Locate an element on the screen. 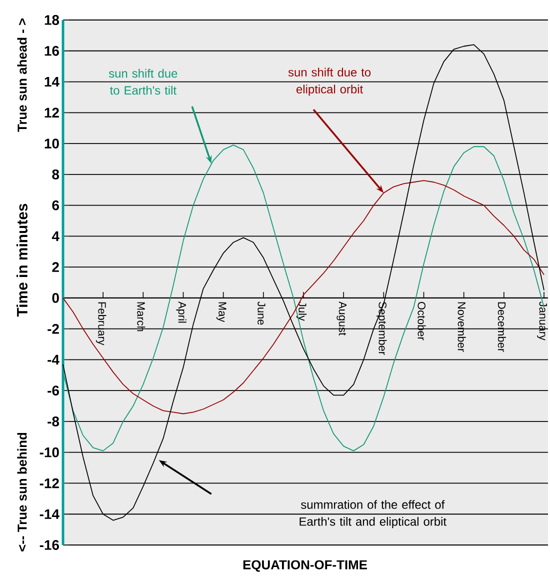 The height and width of the screenshot is (577, 550). x-tick-label: April is located at coordinates (181, 312).